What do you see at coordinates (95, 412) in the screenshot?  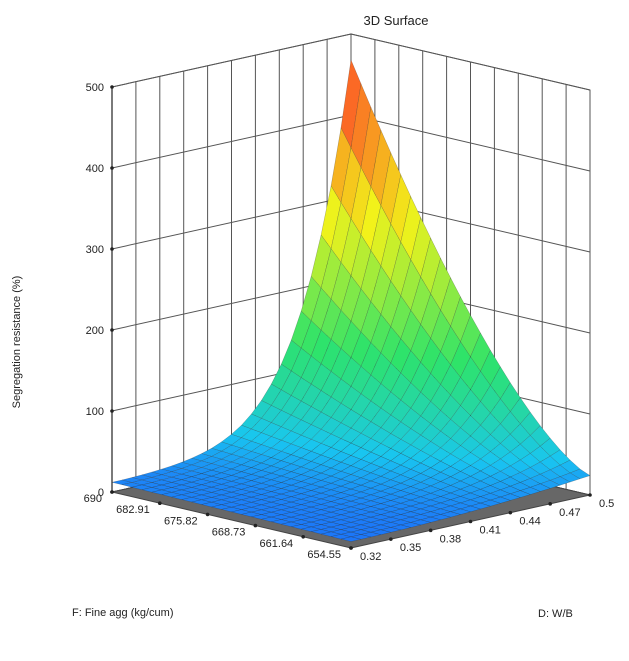 I see `z-tick-label: 100` at bounding box center [95, 412].